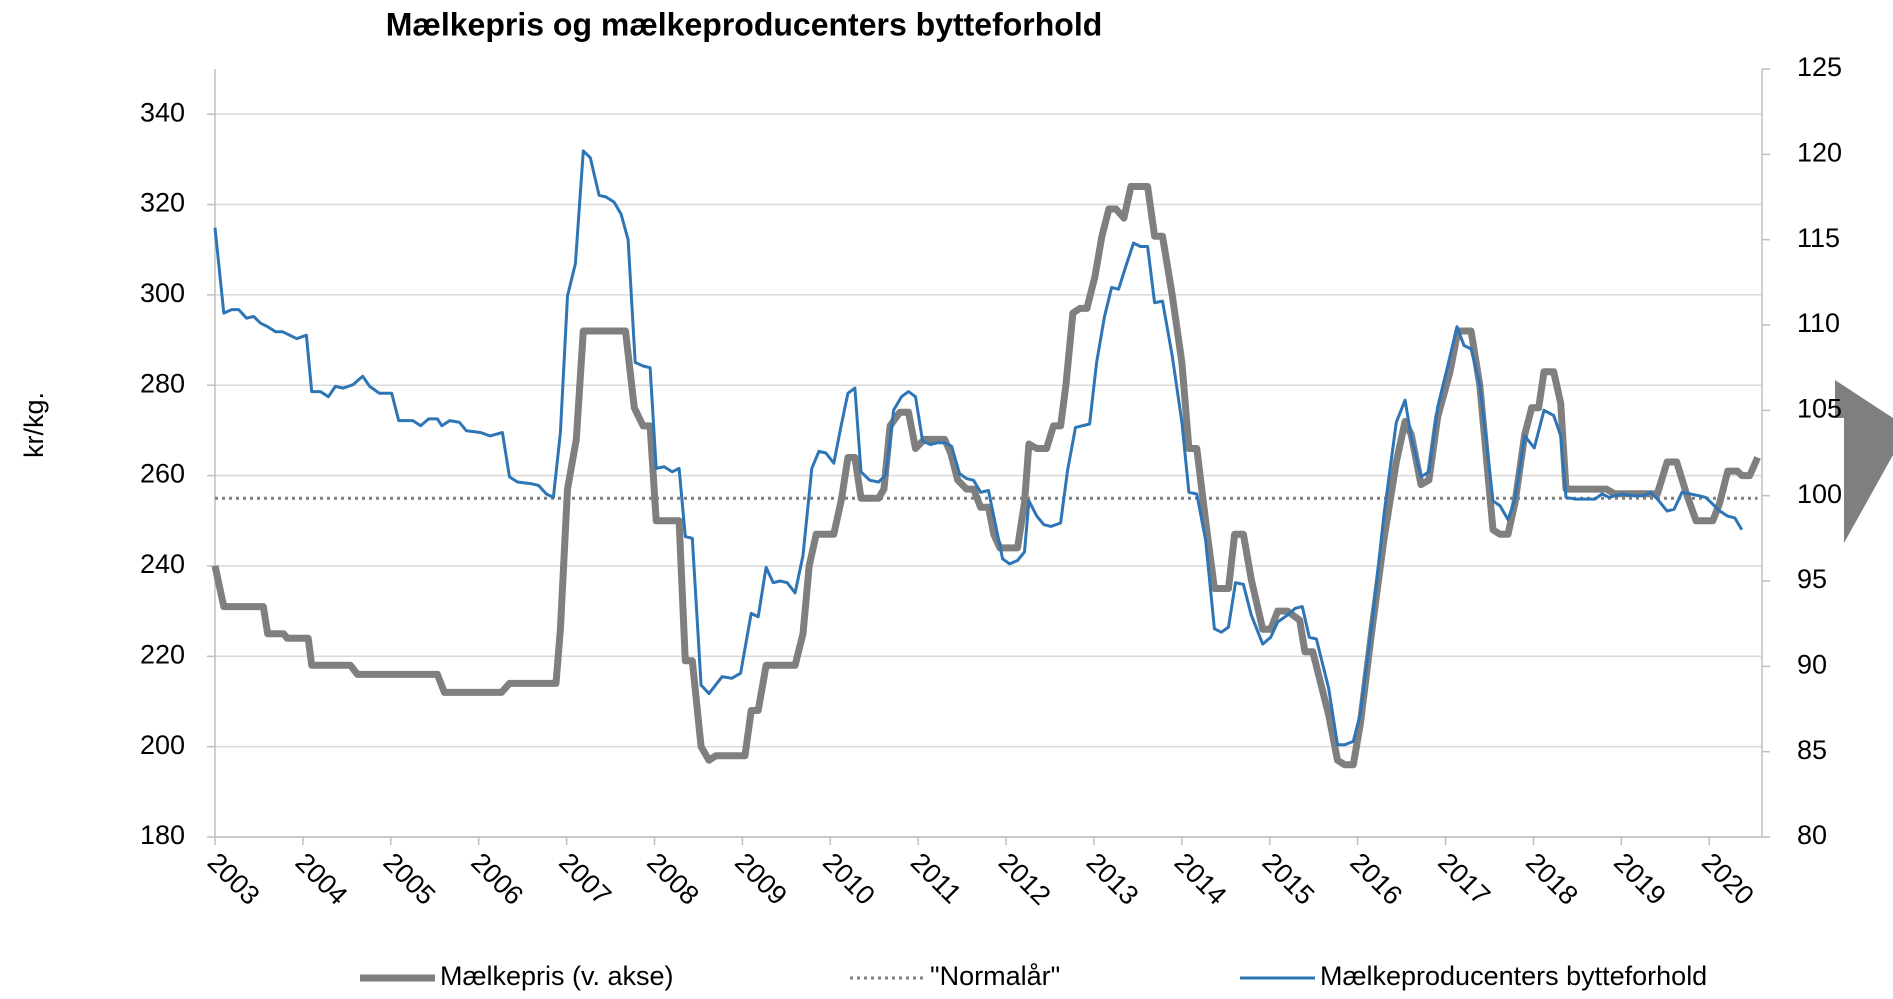 The height and width of the screenshot is (999, 1893). Describe the element at coordinates (1819, 494) in the screenshot. I see `y2-tick-label: 100` at that location.